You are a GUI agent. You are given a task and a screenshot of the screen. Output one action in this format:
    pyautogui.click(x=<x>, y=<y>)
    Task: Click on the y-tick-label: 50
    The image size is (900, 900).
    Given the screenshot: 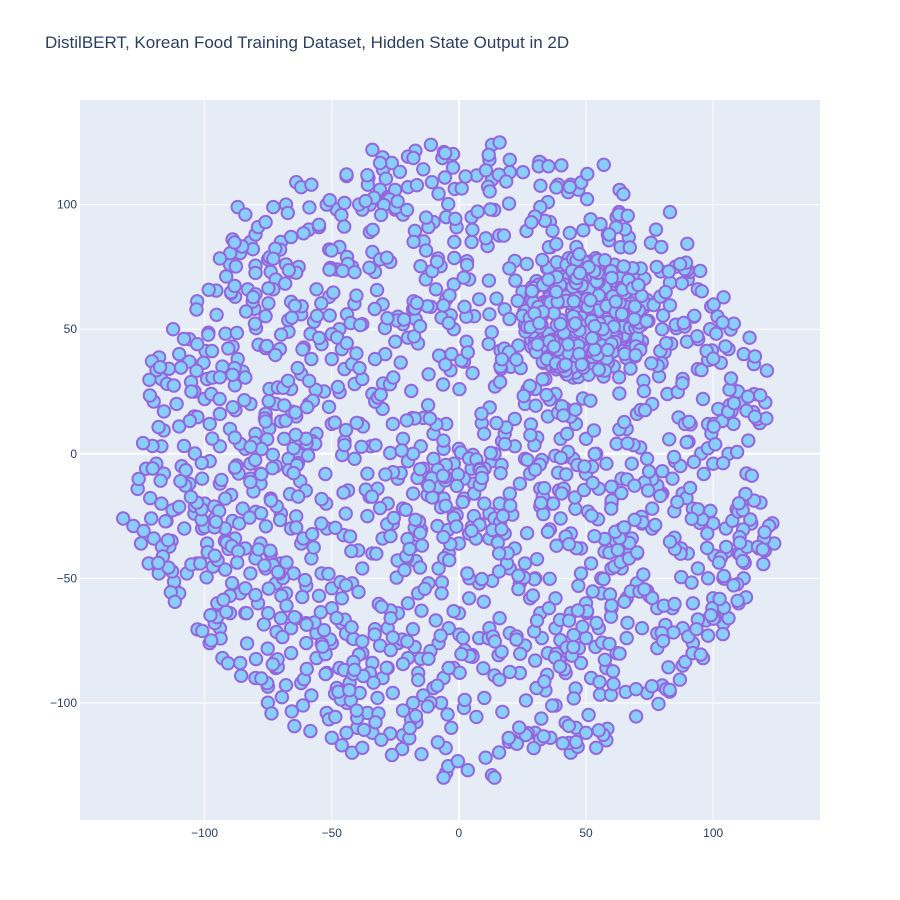 What is the action you would take?
    pyautogui.click(x=71, y=329)
    